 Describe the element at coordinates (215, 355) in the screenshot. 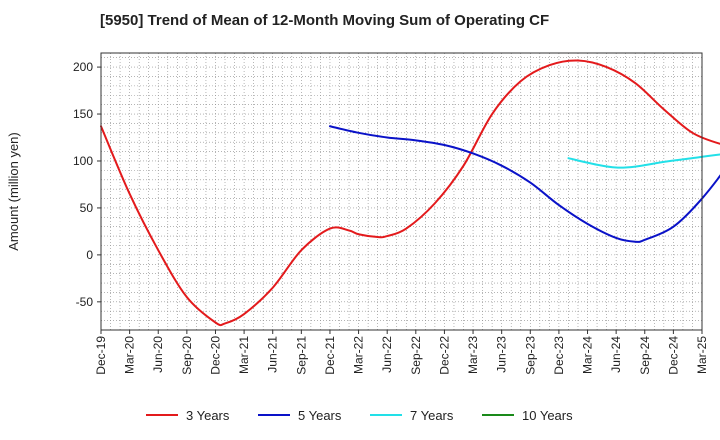

I see `x-tick-label: Dec-20` at that location.